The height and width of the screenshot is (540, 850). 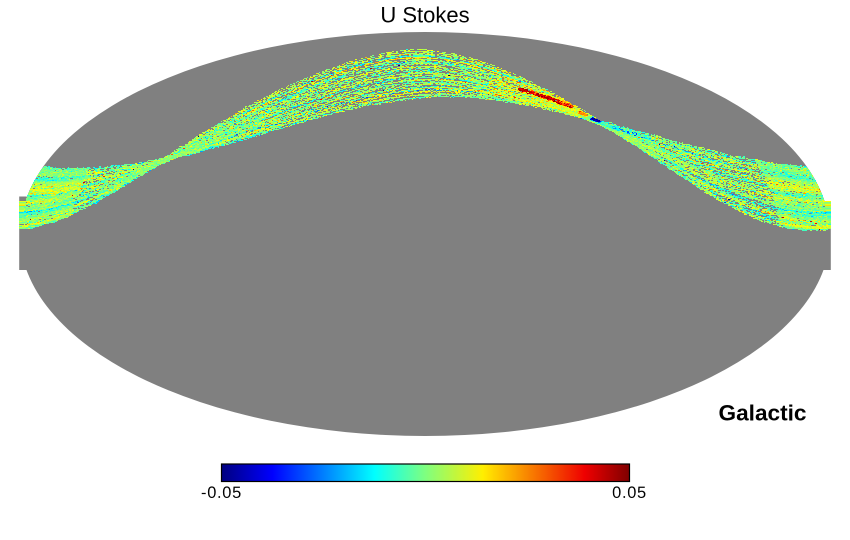 What do you see at coordinates (221, 493) in the screenshot?
I see `svg-text: -0.05` at bounding box center [221, 493].